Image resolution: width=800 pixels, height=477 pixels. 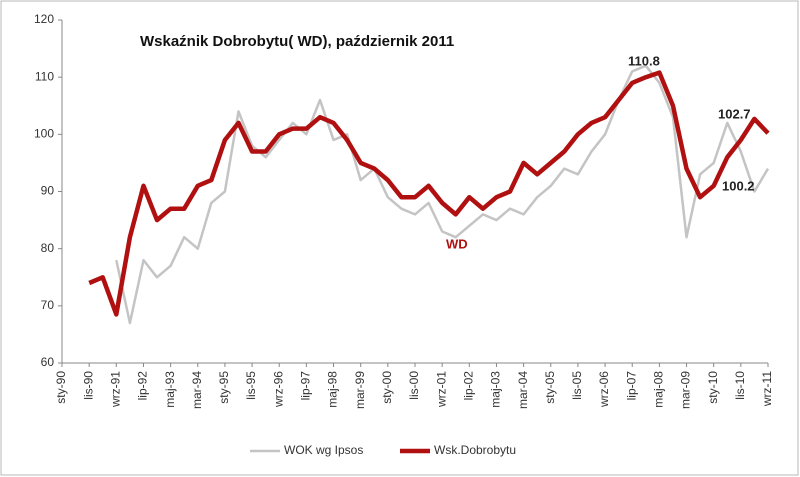 What do you see at coordinates (475, 450) in the screenshot?
I see `legend-label: Wsk.Dobrobytu` at bounding box center [475, 450].